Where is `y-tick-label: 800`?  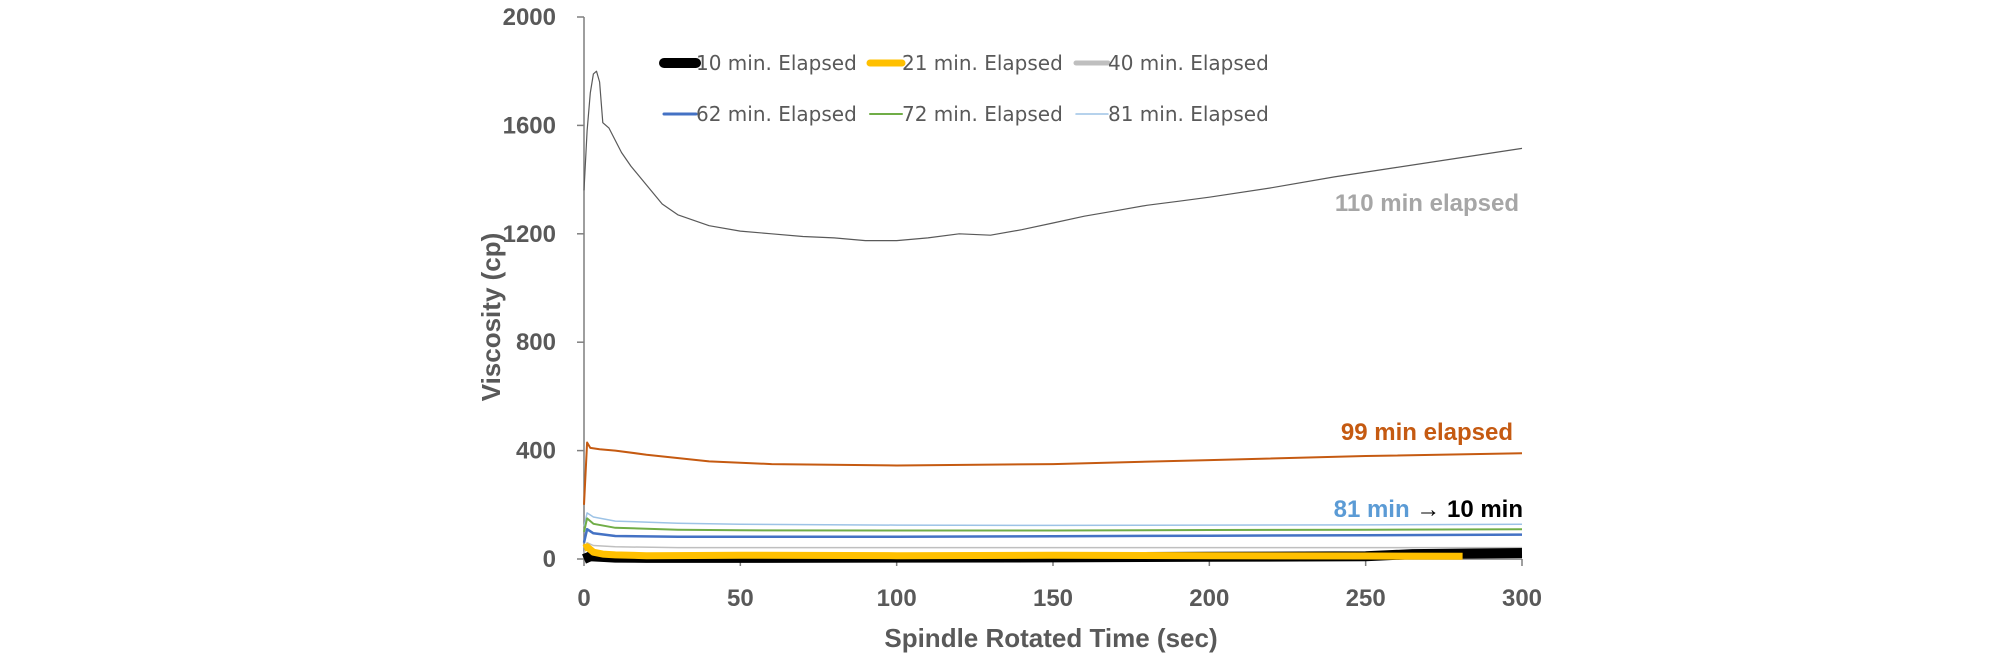 y-tick-label: 800 is located at coordinates (536, 342).